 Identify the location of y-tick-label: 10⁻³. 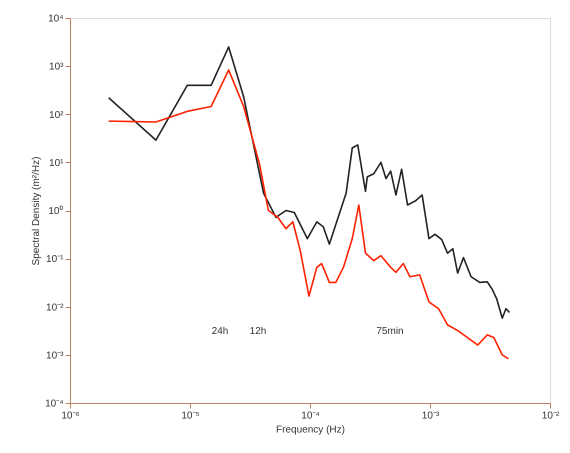
(55, 356).